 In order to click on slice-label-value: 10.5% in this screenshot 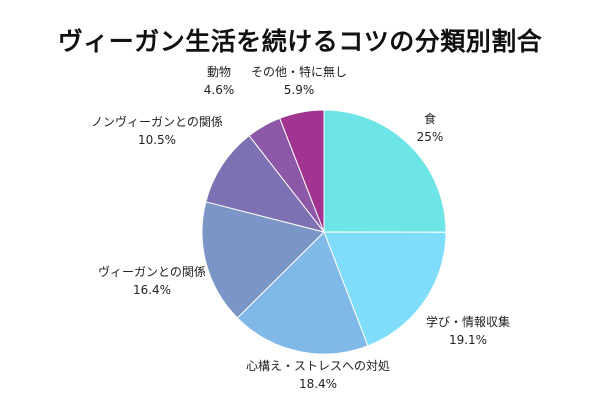, I will do `click(157, 140)`.